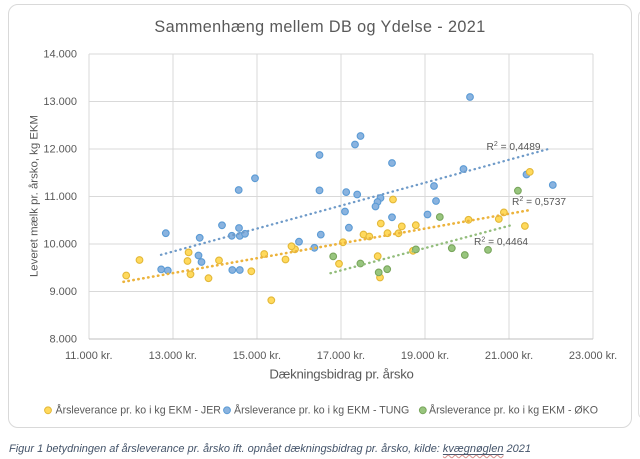  What do you see at coordinates (89, 356) in the screenshot?
I see `svg-text: 11.000 kr.` at bounding box center [89, 356].